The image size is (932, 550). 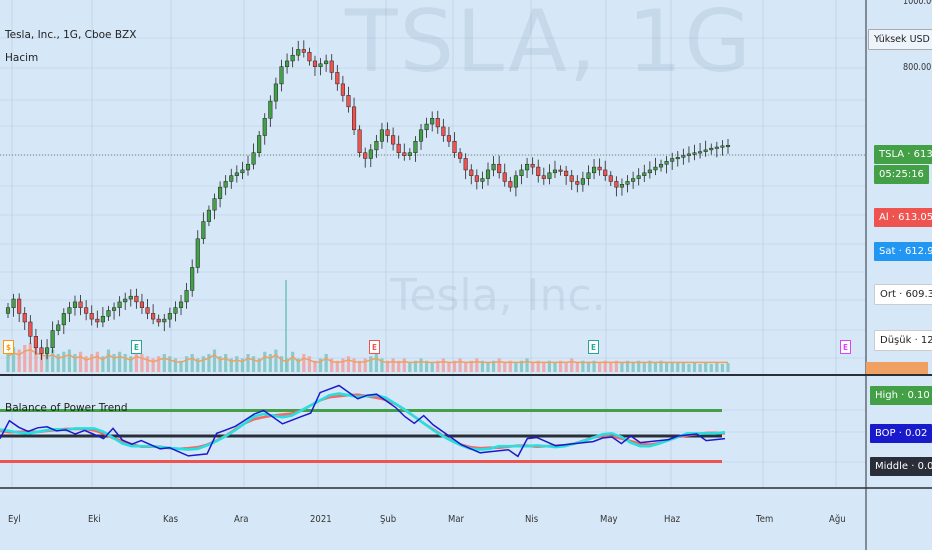 I want to click on indicator-tag-name: High, so click(x=886, y=395).